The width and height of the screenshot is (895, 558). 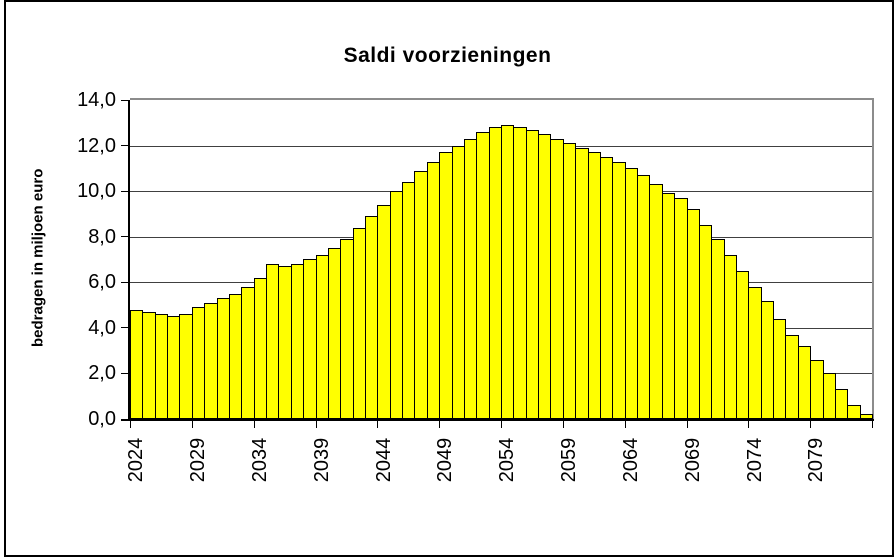 I want to click on chart-title: Saldi voorzieningen, so click(x=447, y=55).